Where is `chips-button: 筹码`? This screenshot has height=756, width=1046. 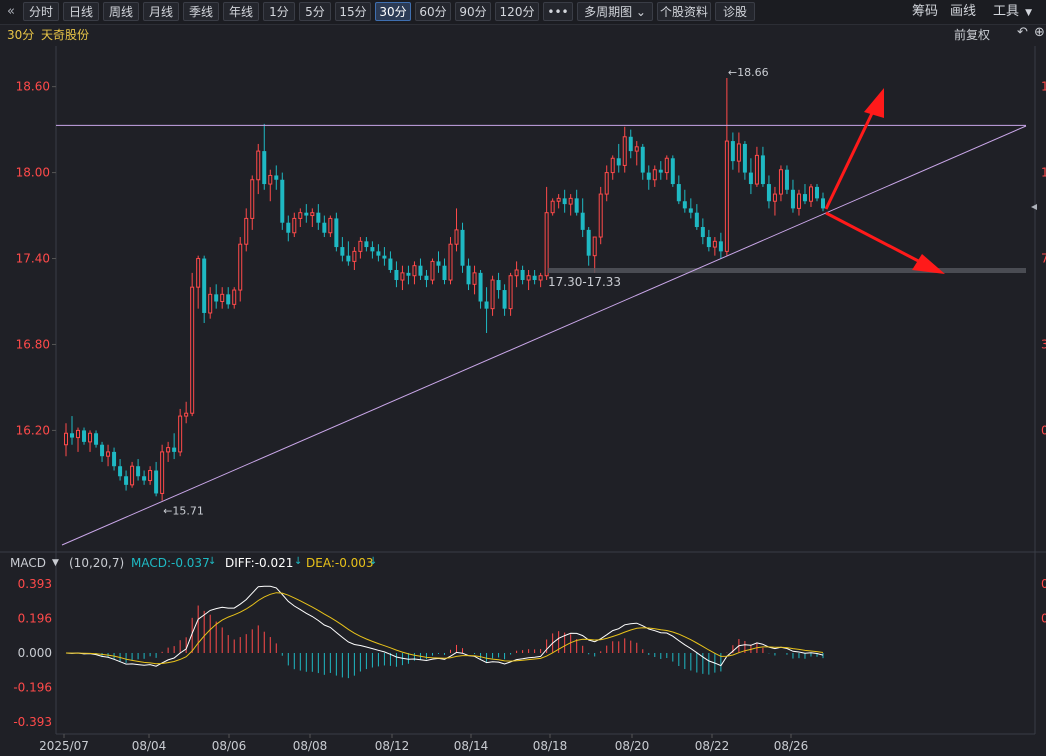
chips-button: 筹码 is located at coordinates (925, 11).